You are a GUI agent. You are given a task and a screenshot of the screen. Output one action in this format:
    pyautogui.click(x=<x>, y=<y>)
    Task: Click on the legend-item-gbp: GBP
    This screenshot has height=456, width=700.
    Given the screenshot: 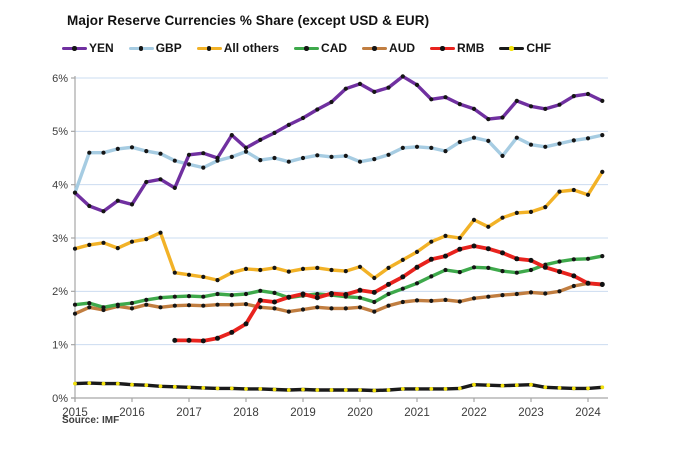 What is the action you would take?
    pyautogui.click(x=155, y=48)
    